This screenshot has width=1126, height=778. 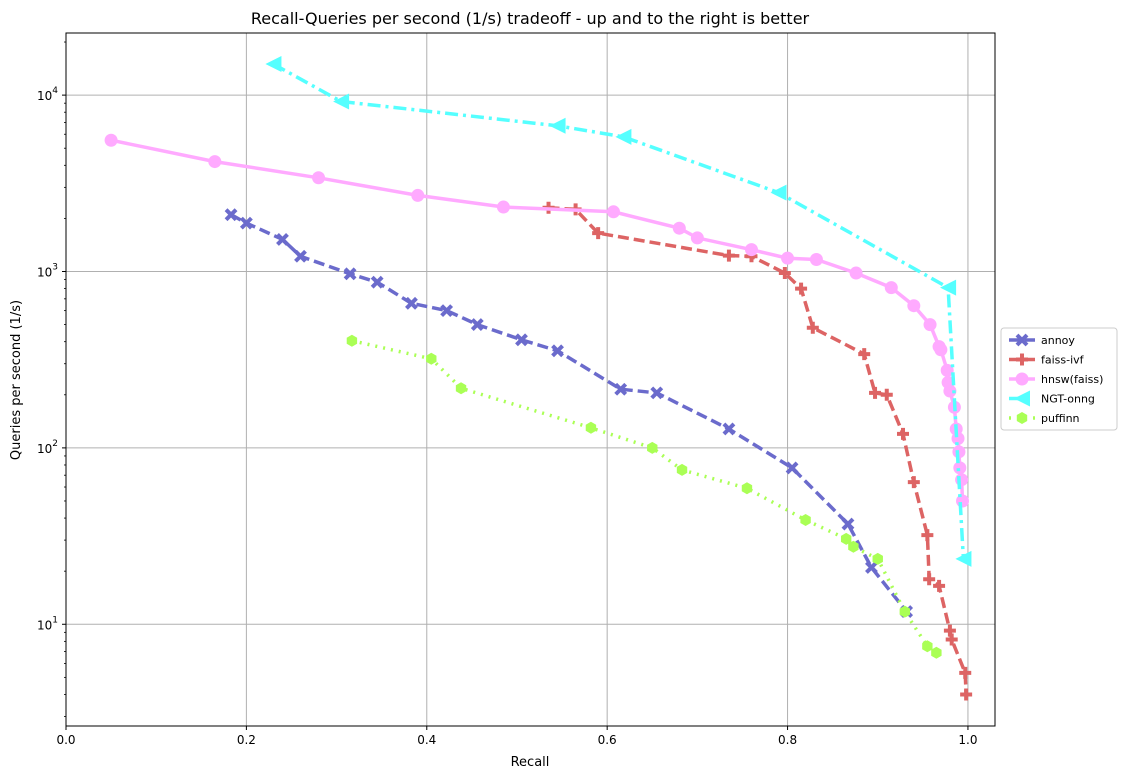 I want to click on y-tick-label: 10⁴, so click(x=47, y=94).